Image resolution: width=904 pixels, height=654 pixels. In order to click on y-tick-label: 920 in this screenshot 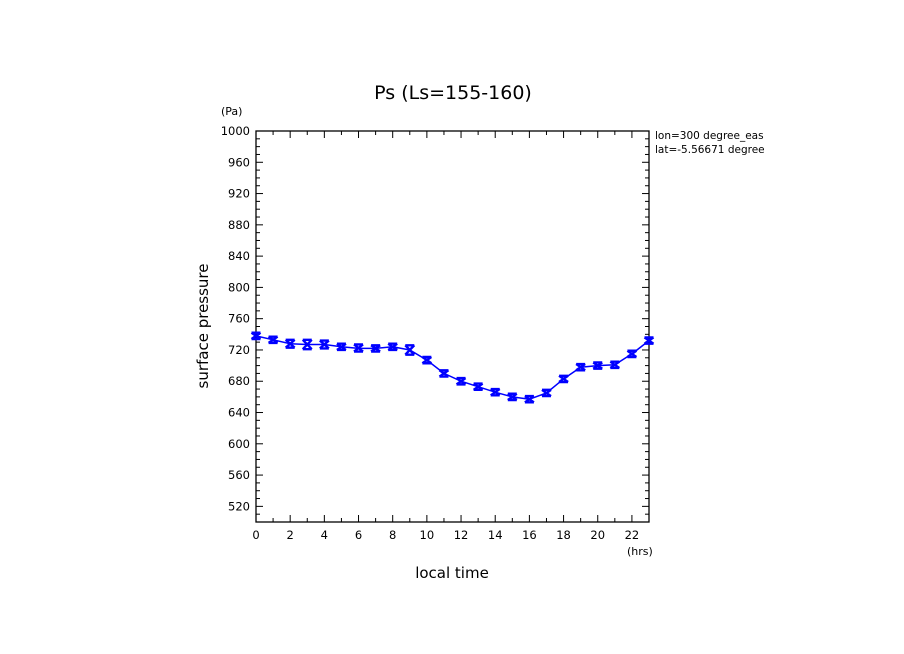, I will do `click(239, 194)`.